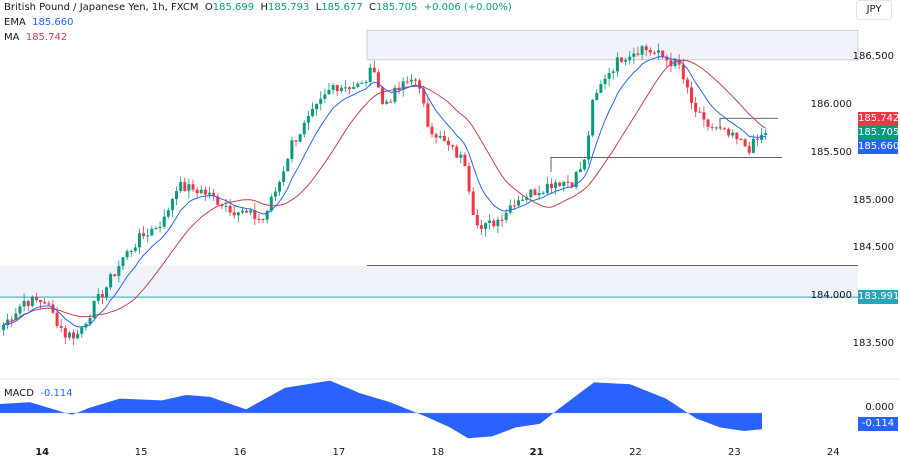 This screenshot has width=900, height=462. I want to click on symbol-title: British Pound / Japanese Yen, 1h, FXCM, so click(101, 7).